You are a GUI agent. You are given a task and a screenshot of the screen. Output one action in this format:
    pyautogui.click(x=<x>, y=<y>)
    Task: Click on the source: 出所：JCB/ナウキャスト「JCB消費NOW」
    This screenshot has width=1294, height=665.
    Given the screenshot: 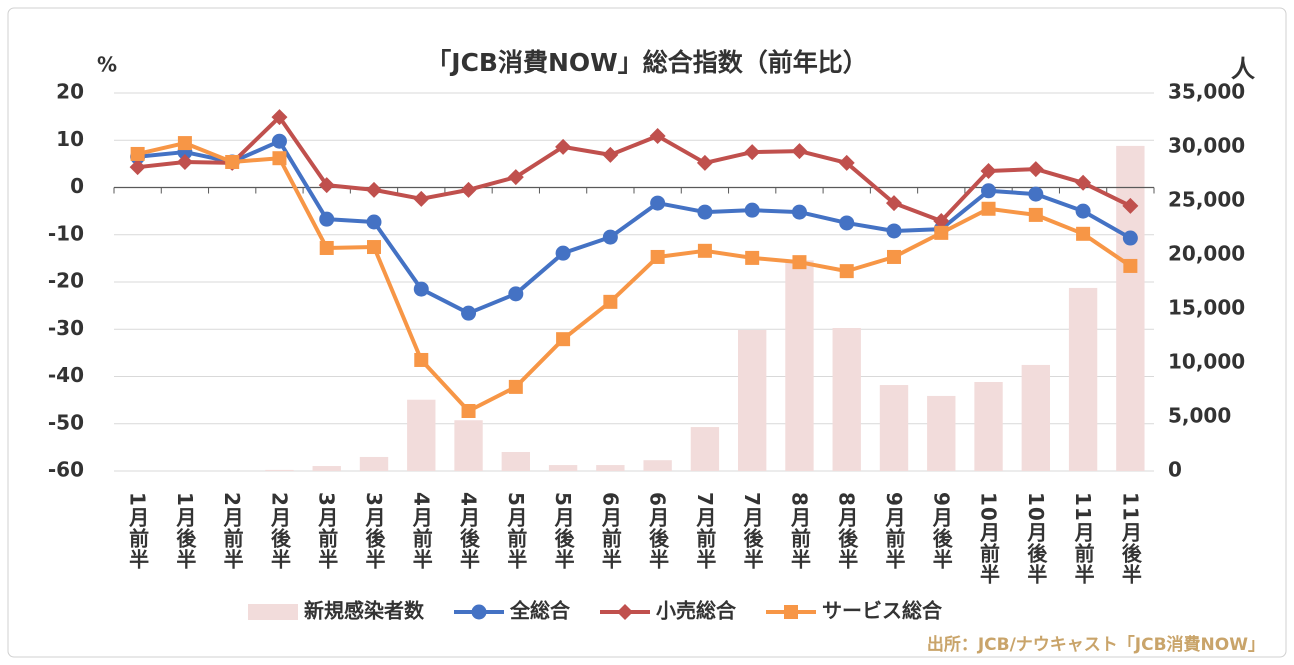 What is the action you would take?
    pyautogui.click(x=1096, y=644)
    